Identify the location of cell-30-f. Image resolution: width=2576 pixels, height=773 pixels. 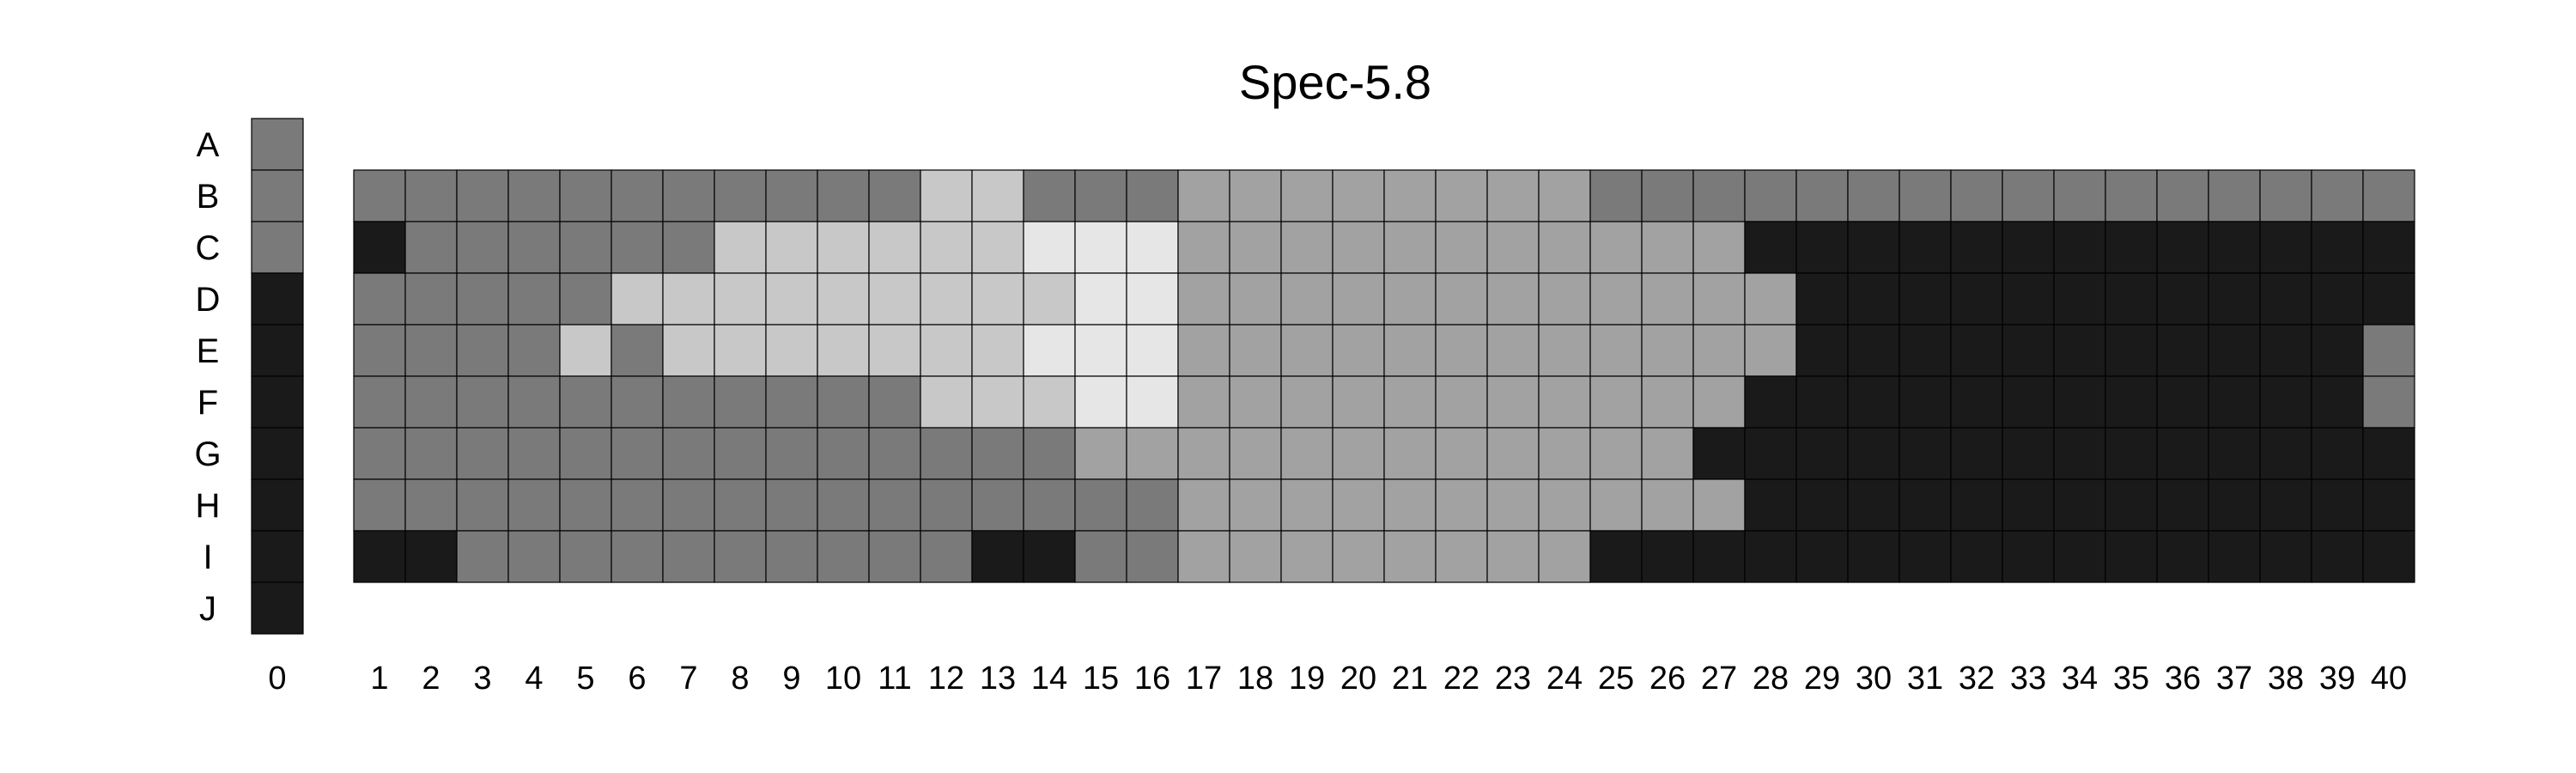
(1873, 402).